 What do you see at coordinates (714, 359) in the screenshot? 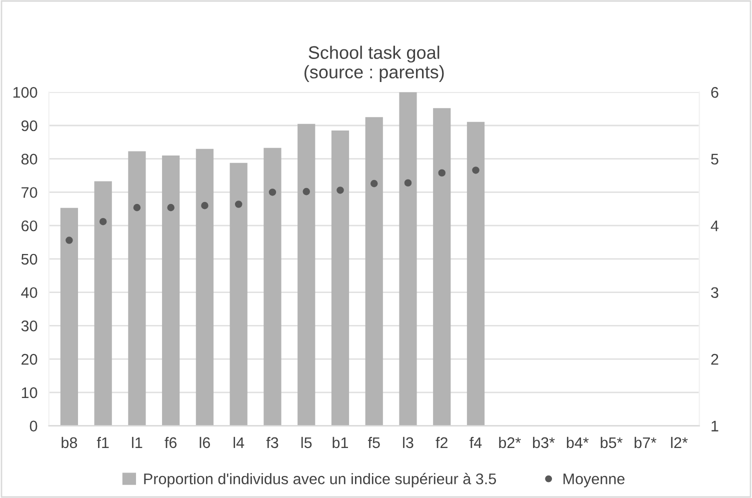
I see `y2-tick-label: 2` at bounding box center [714, 359].